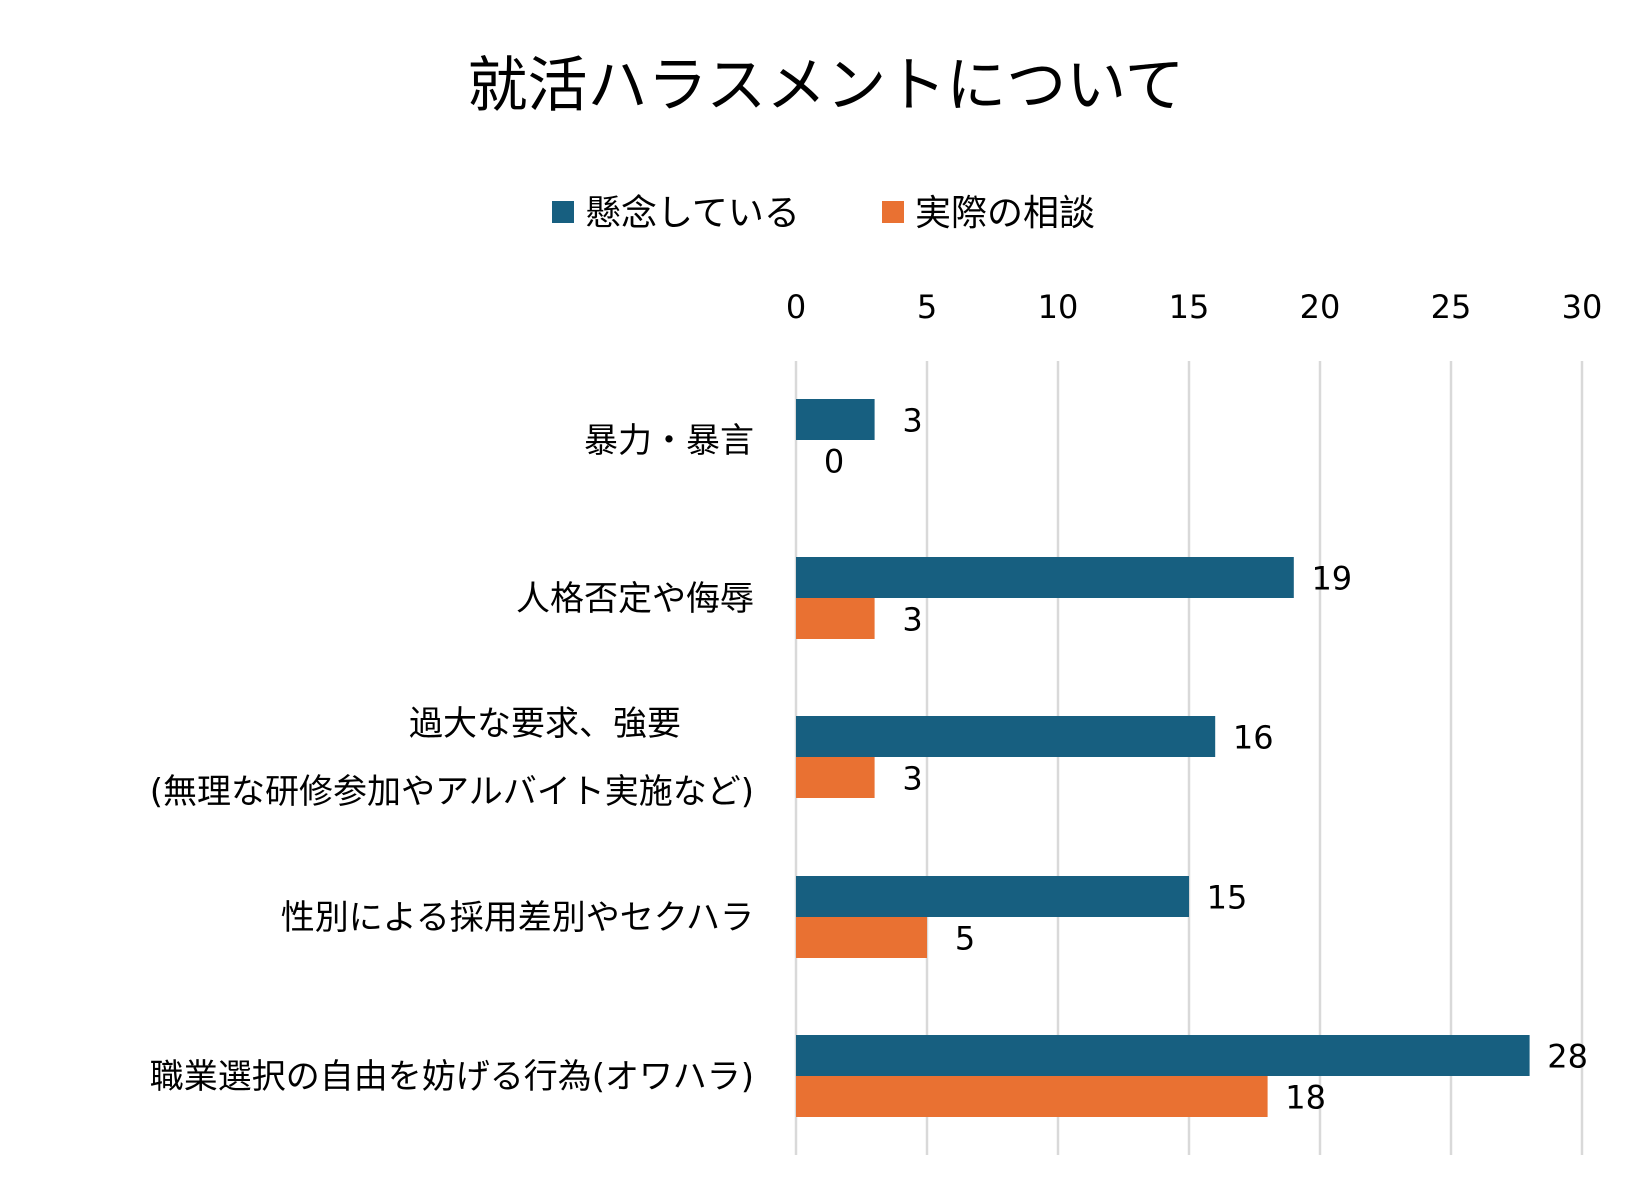  I want to click on data-label: 5, so click(965, 939).